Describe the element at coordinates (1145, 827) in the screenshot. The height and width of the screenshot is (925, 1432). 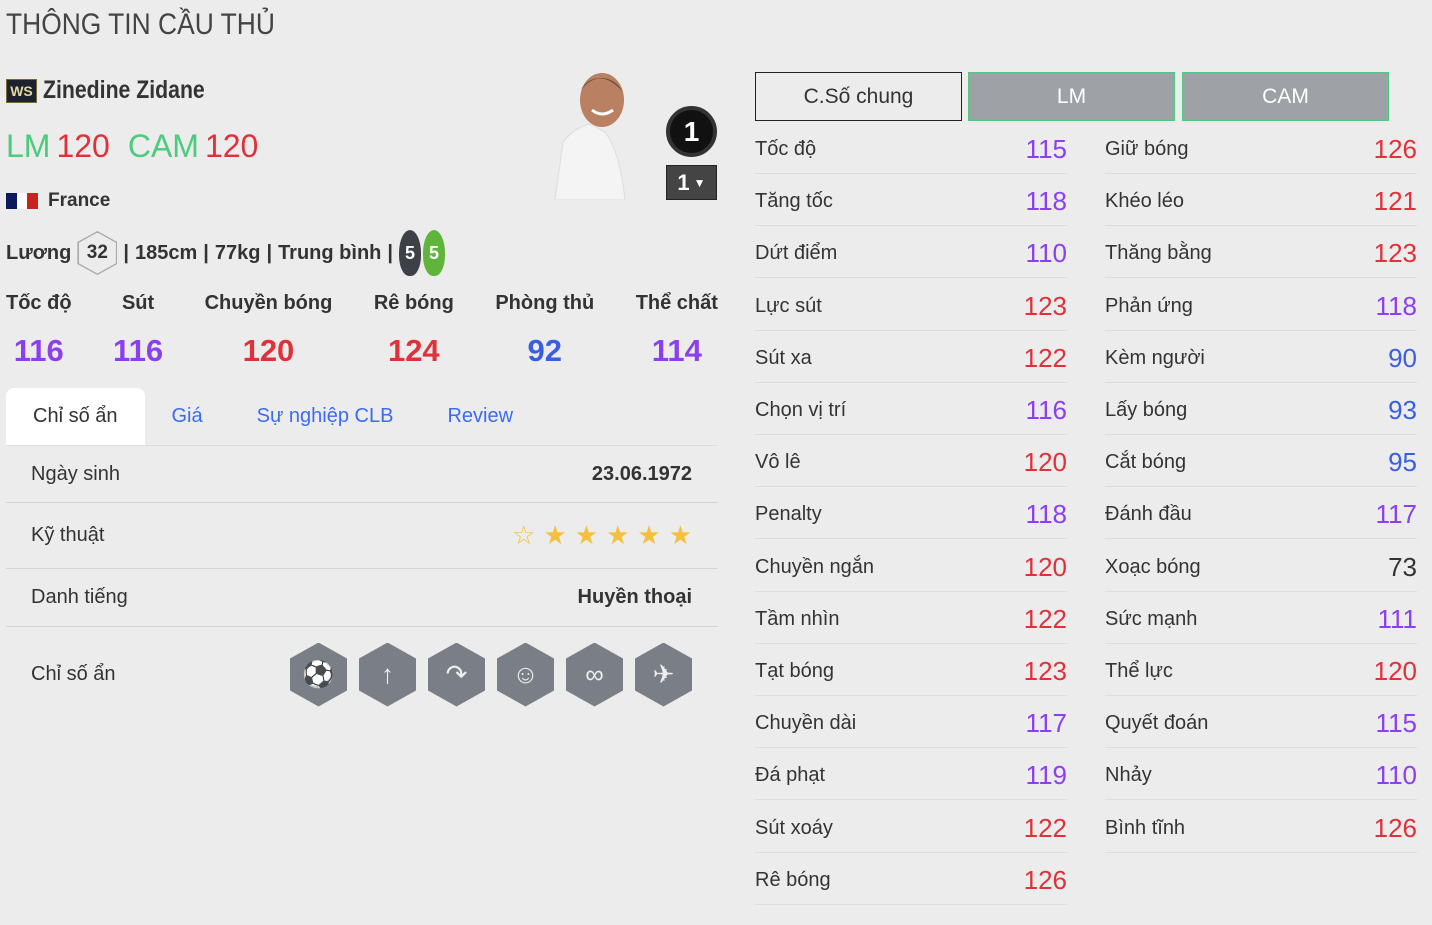
I see `stat-label: Bình tĩnh` at that location.